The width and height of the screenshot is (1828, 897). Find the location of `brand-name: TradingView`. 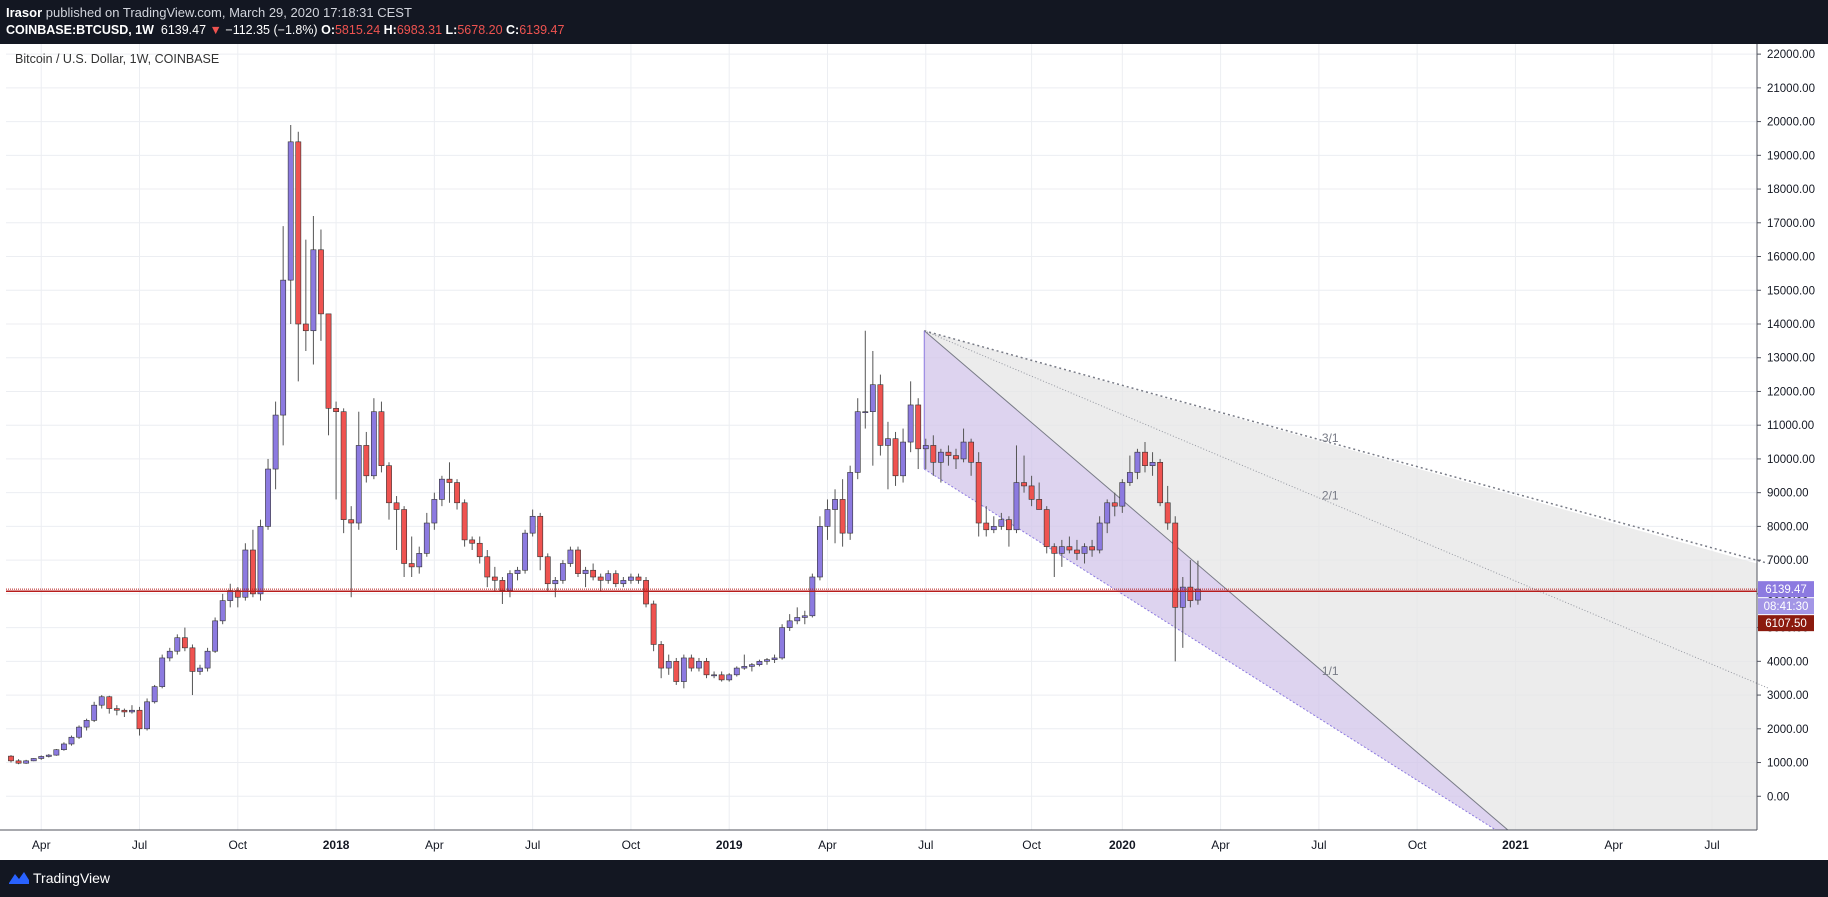

brand-name: TradingView is located at coordinates (72, 878).